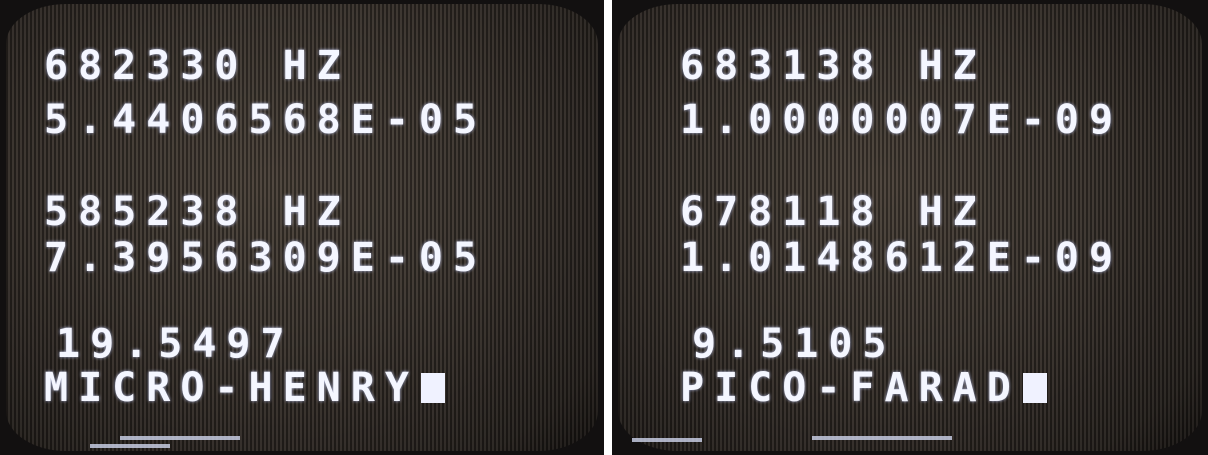 The height and width of the screenshot is (455, 1208). I want to click on screen-text-content: 19.5497, so click(175, 344).